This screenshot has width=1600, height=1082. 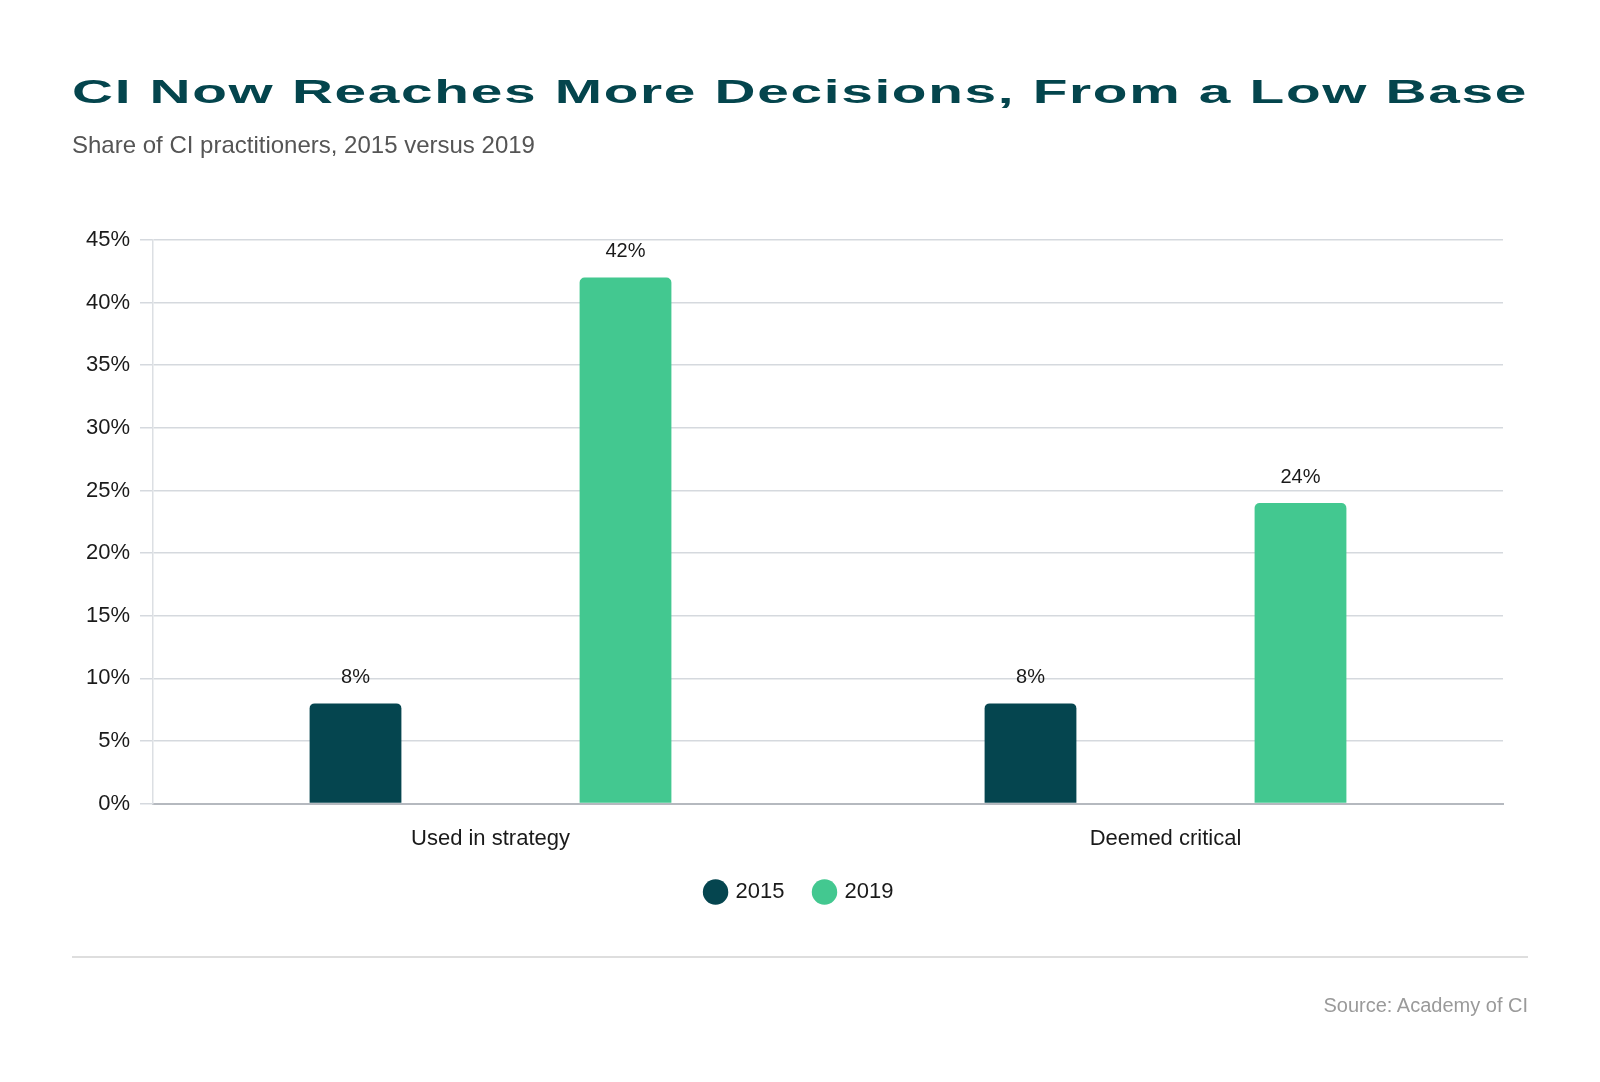 What do you see at coordinates (1425, 1005) in the screenshot?
I see `source-note: Source: Academy of CI` at bounding box center [1425, 1005].